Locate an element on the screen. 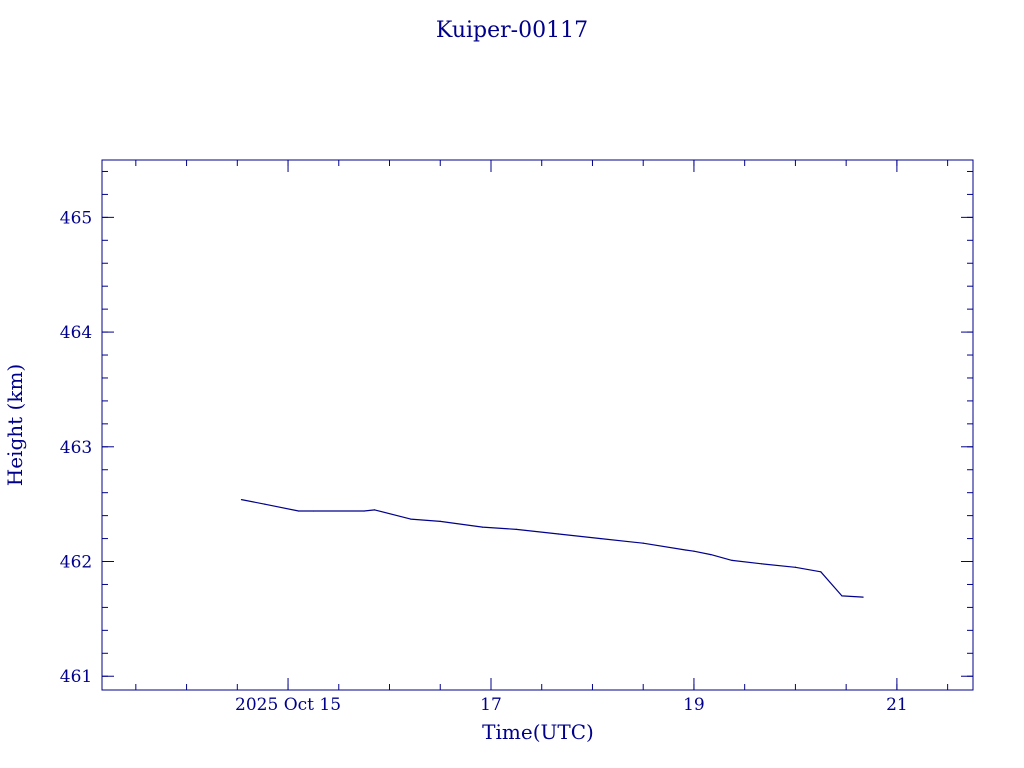 Image resolution: width=1024 pixels, height=768 pixels. y-axis-label: Height (km) is located at coordinates (15, 425).